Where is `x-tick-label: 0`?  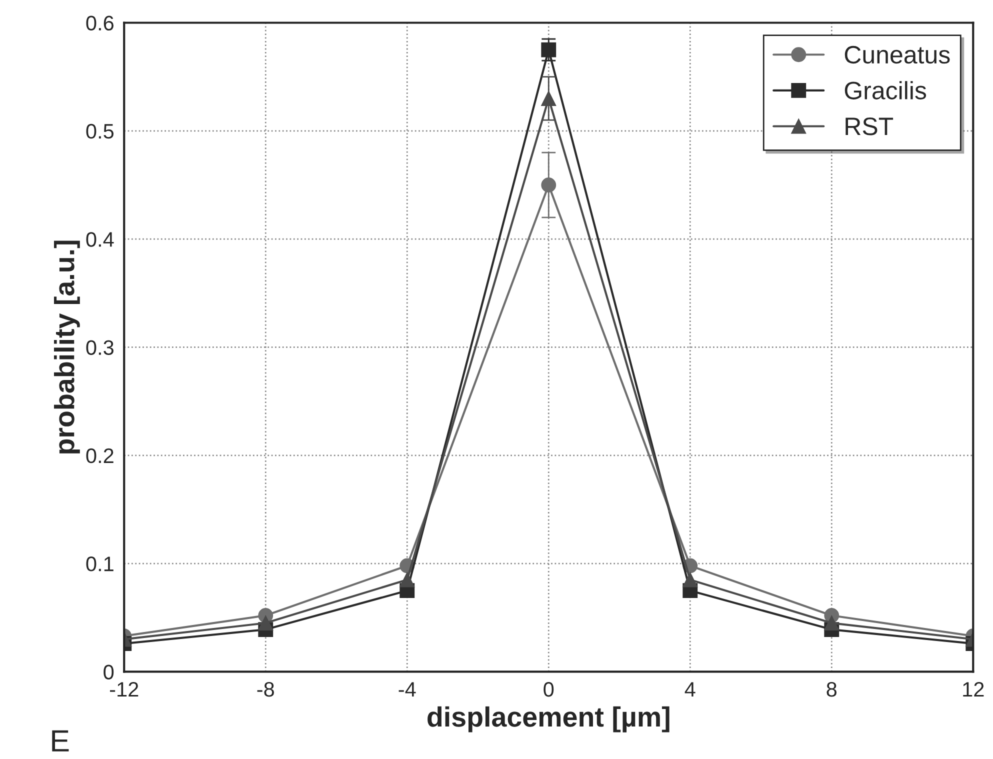
x-tick-label: 0 is located at coordinates (549, 689).